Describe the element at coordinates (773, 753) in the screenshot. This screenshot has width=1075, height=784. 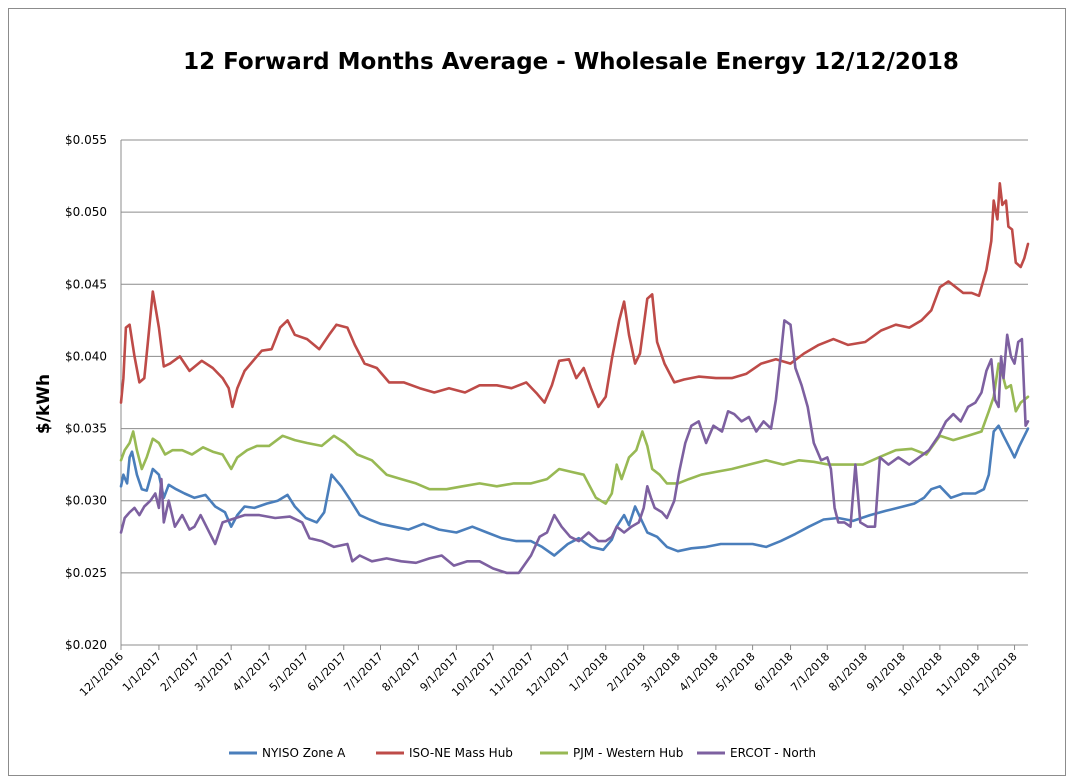
I see `legend-label: ERCOT - North` at that location.